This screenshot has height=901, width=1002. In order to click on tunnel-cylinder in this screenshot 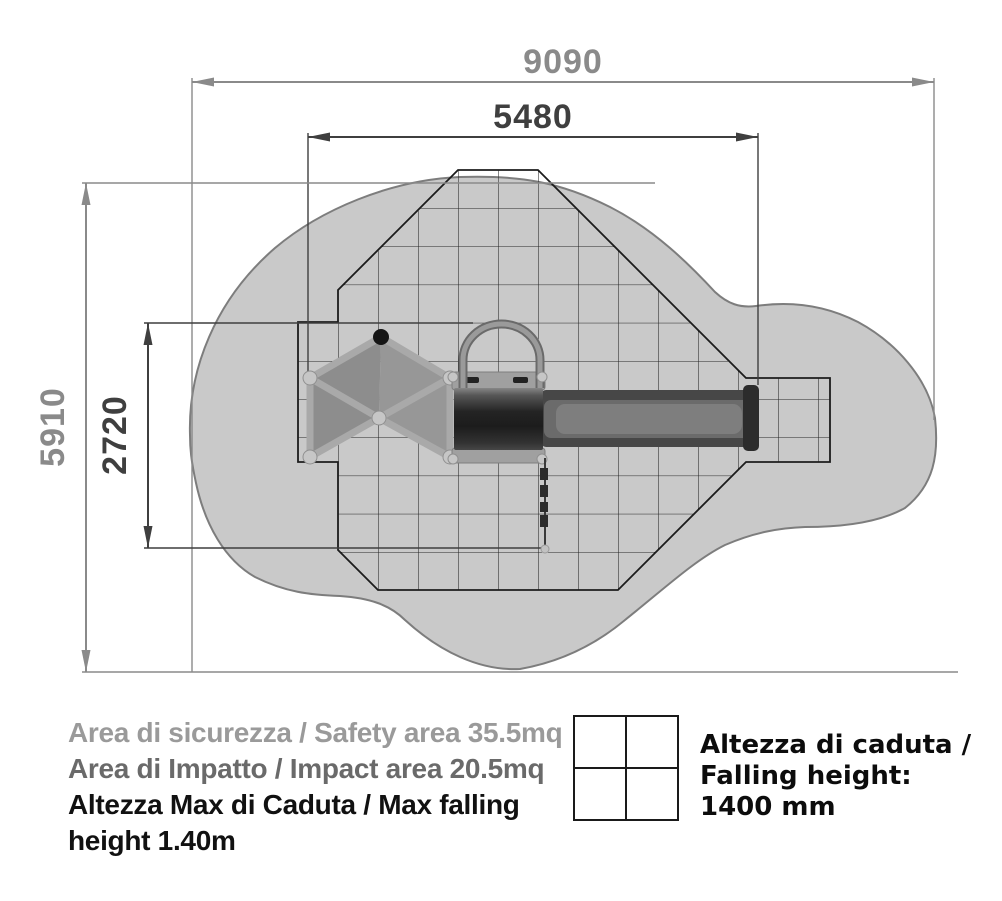, I will do `click(498, 419)`.